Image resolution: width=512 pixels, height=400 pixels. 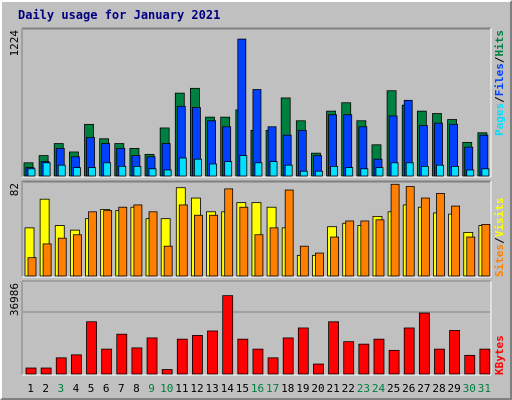 What do you see at coordinates (228, 388) in the screenshot?
I see `day-tick-label: 14` at bounding box center [228, 388].